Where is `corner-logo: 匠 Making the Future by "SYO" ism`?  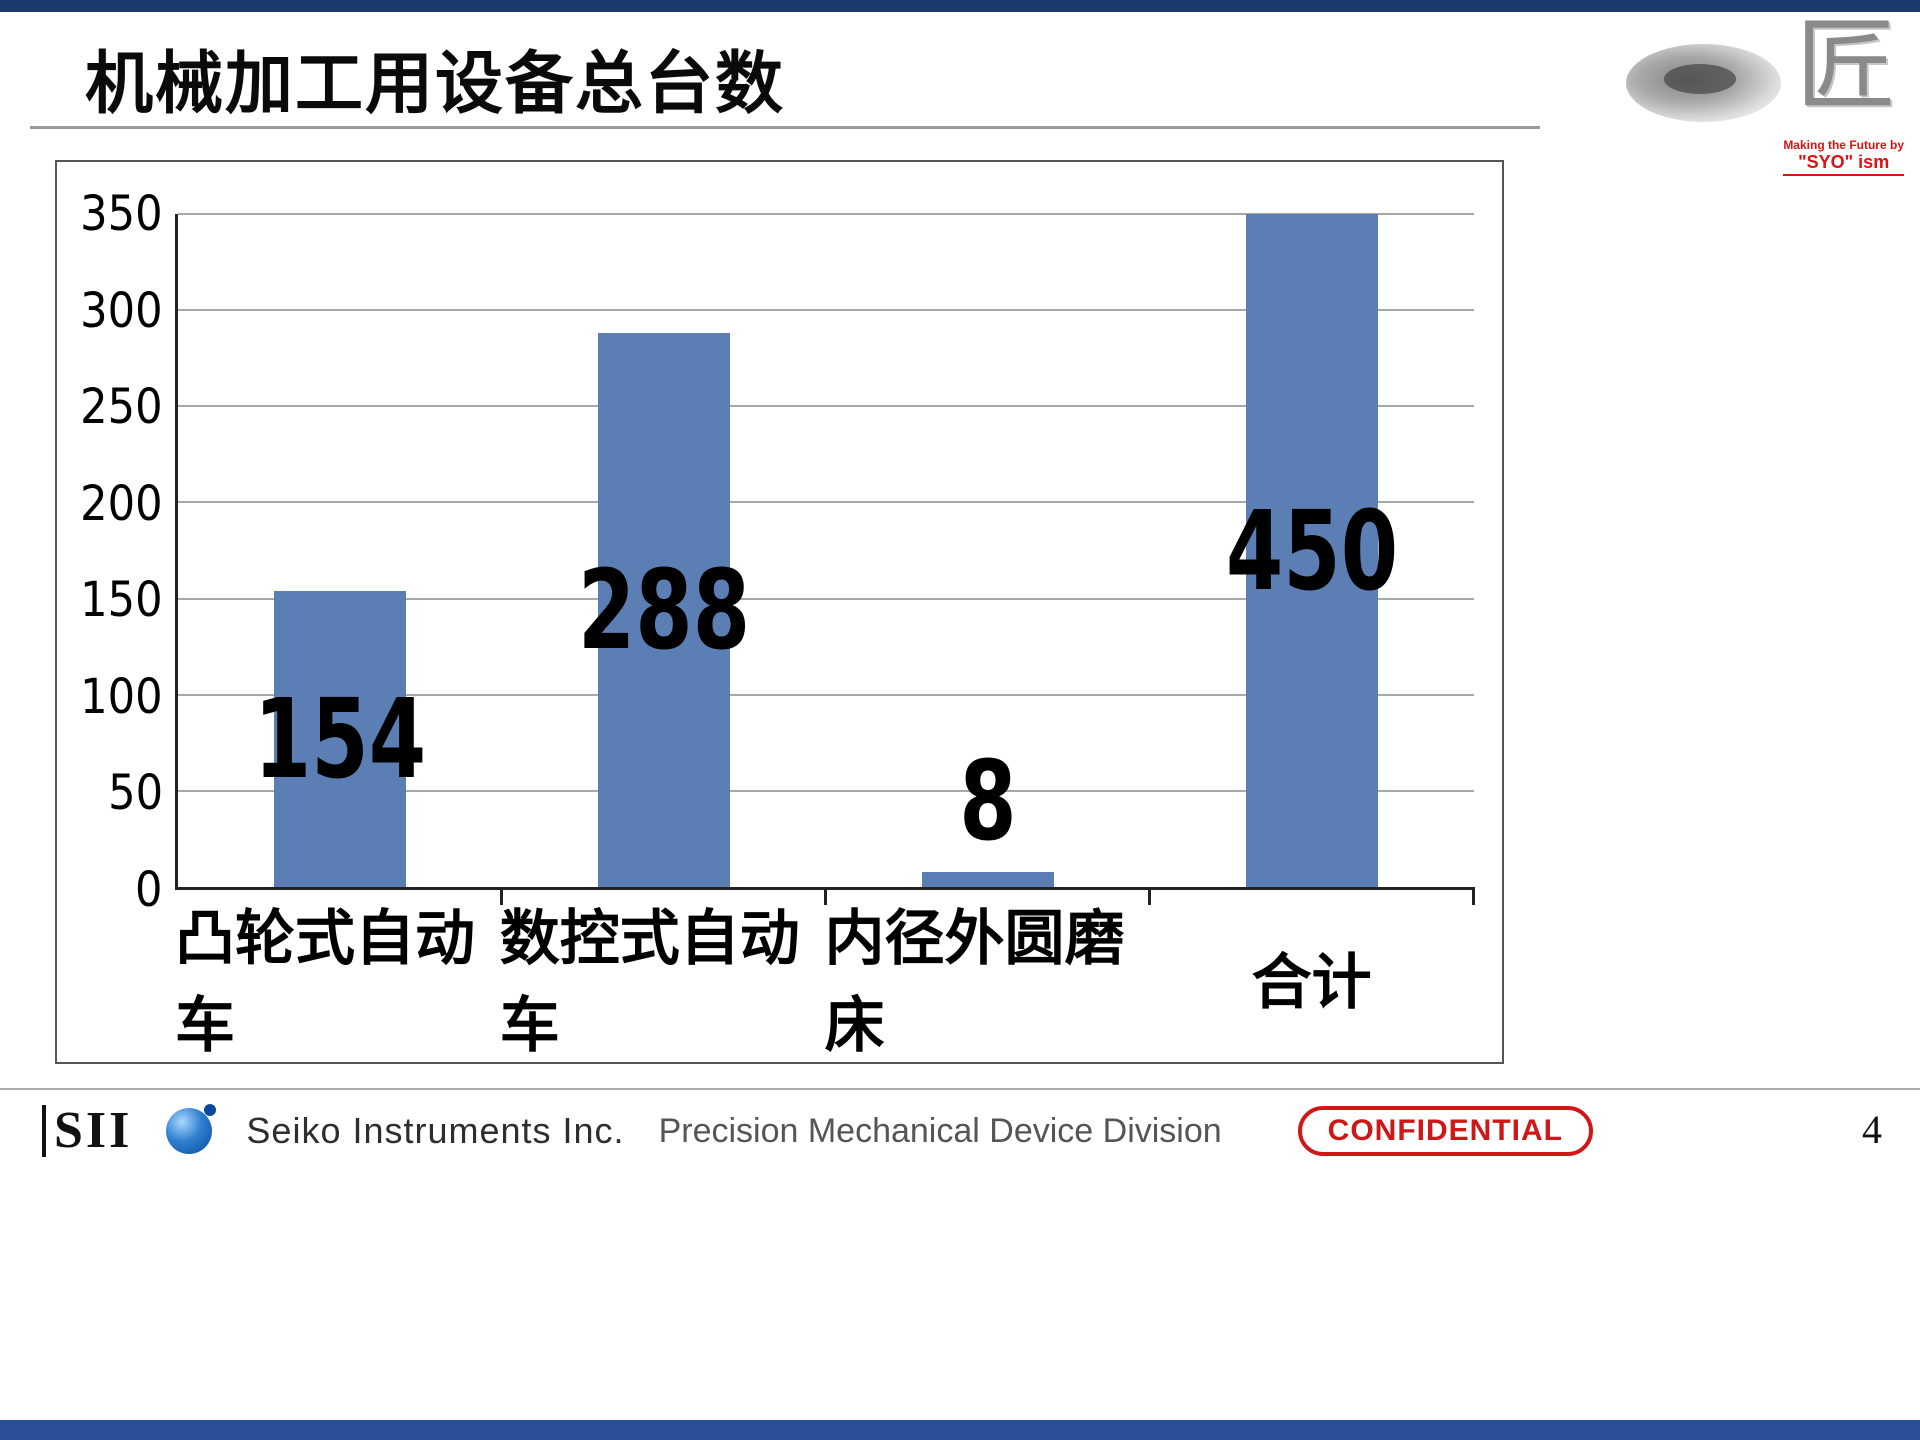
corner-logo: 匠 Making the Future by "SYO" ism is located at coordinates (1766, 96).